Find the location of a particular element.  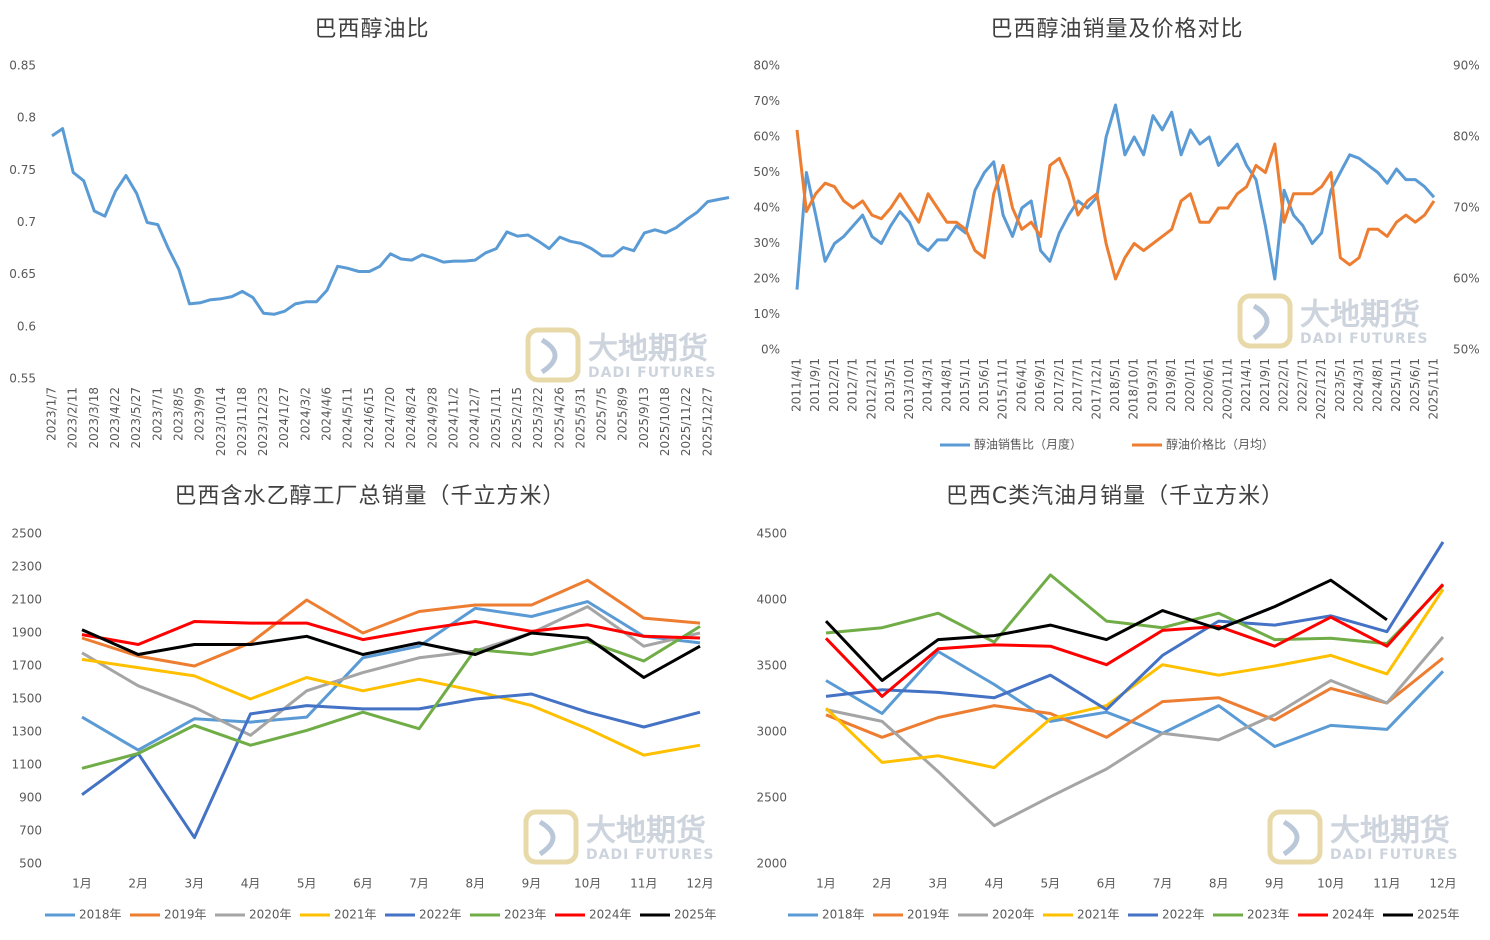

x-tick-label: 2023/5/1 is located at coordinates (1340, 385).